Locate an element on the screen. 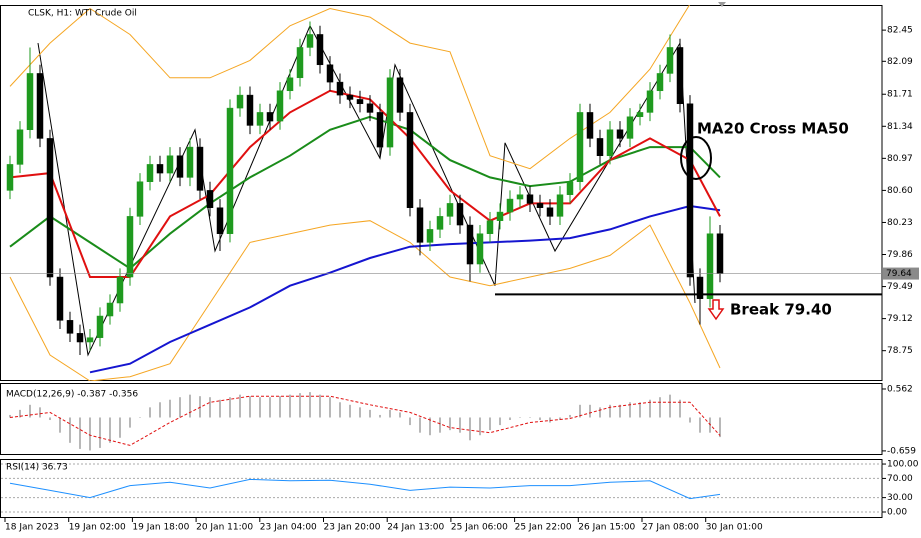 Image resolution: width=921 pixels, height=538 pixels. down-arrow is located at coordinates (716, 310).